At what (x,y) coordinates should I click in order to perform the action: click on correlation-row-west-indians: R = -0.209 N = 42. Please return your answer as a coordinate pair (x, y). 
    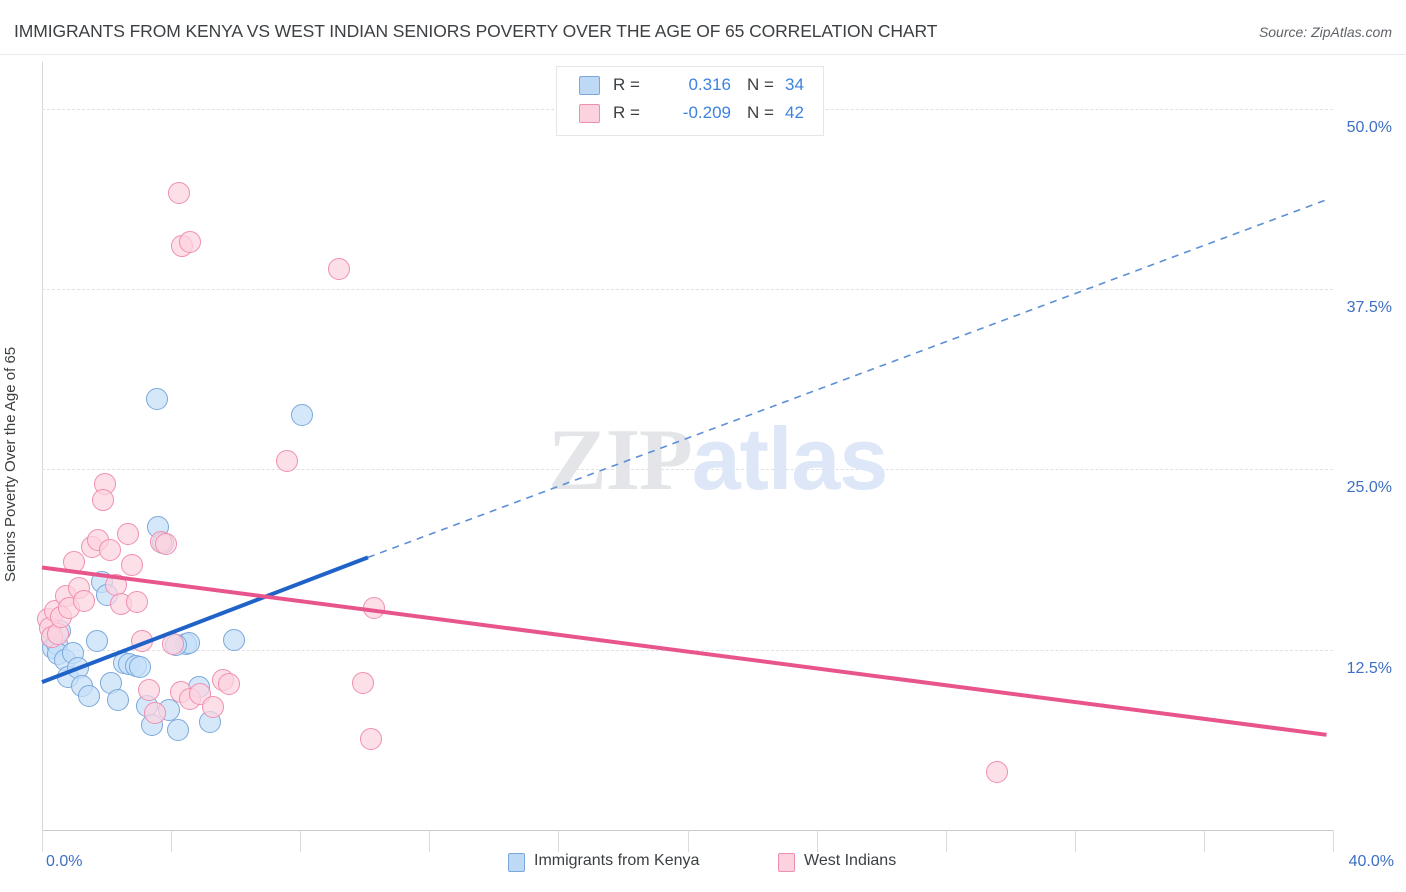
    Looking at the image, I should click on (690, 114).